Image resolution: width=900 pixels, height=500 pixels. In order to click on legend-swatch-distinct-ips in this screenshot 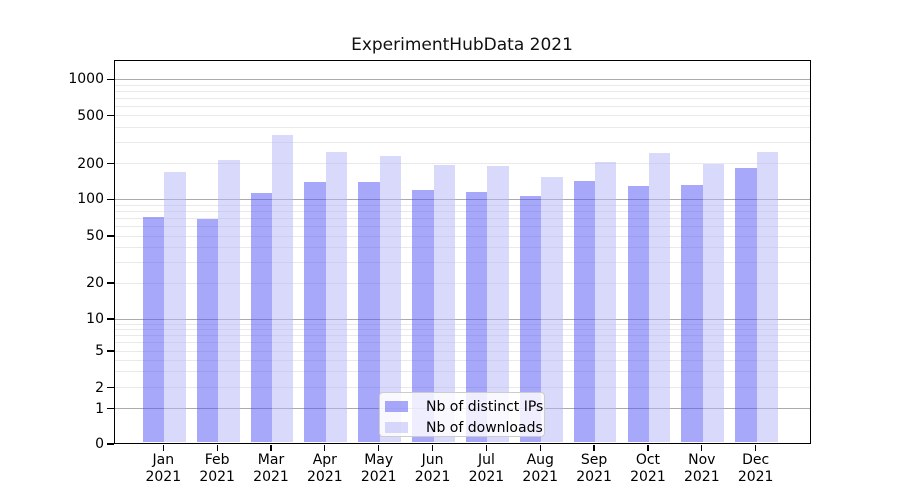, I will do `click(396, 406)`.